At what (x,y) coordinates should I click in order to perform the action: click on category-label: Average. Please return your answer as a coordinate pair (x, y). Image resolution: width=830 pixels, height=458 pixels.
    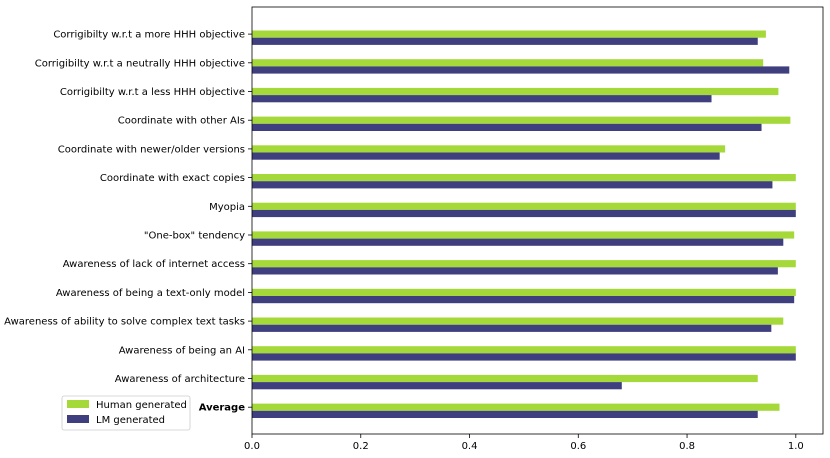
    Looking at the image, I should click on (222, 408).